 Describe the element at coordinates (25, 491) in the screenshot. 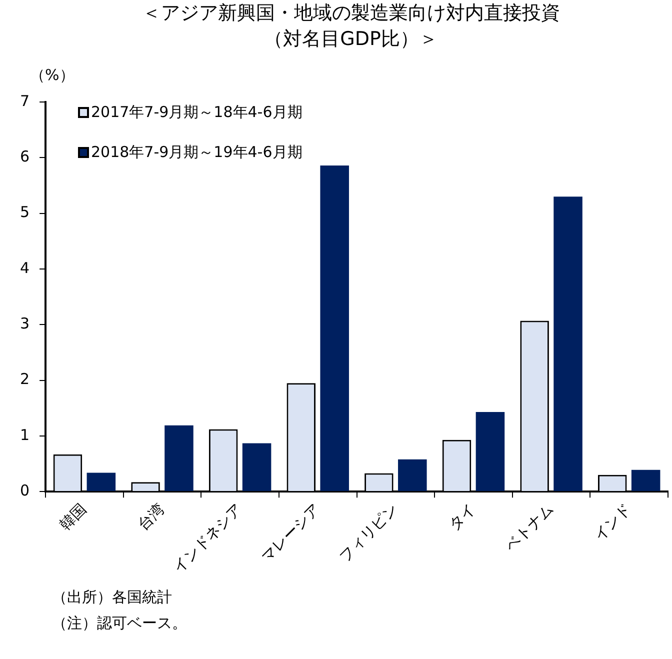

I see `y-tick-label: 0` at that location.